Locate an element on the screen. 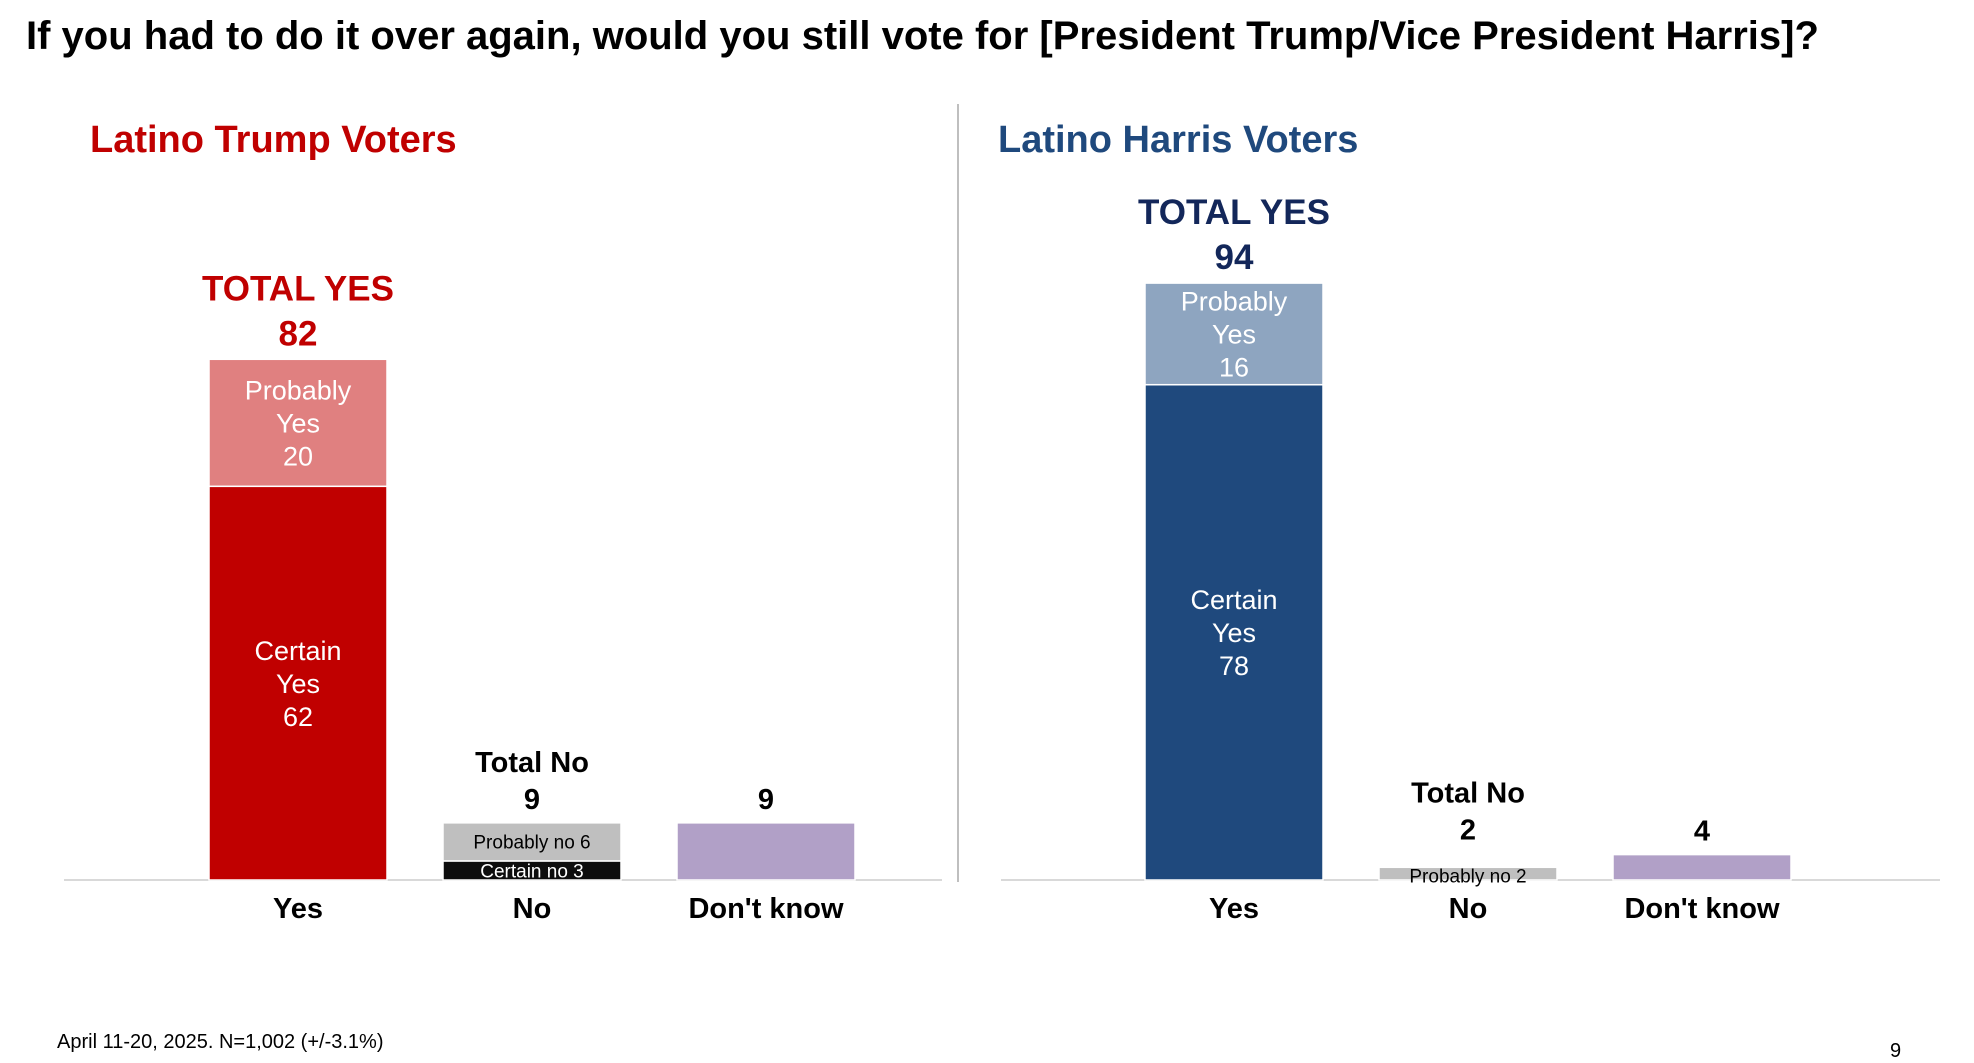  left-probably-yes-label: 20 is located at coordinates (298, 457).